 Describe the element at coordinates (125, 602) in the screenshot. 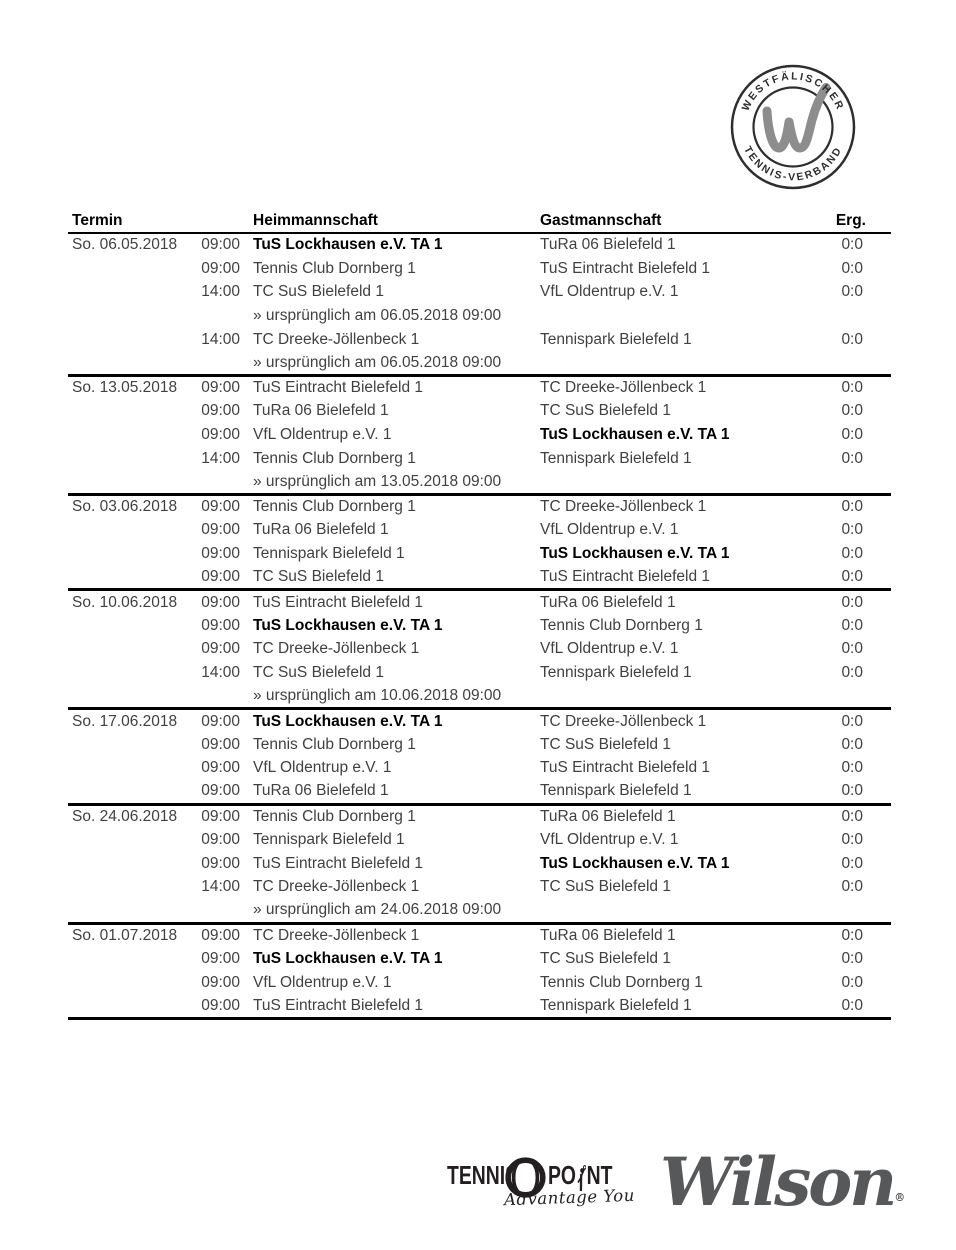

I see `match-date: So. 10.06.2018` at that location.